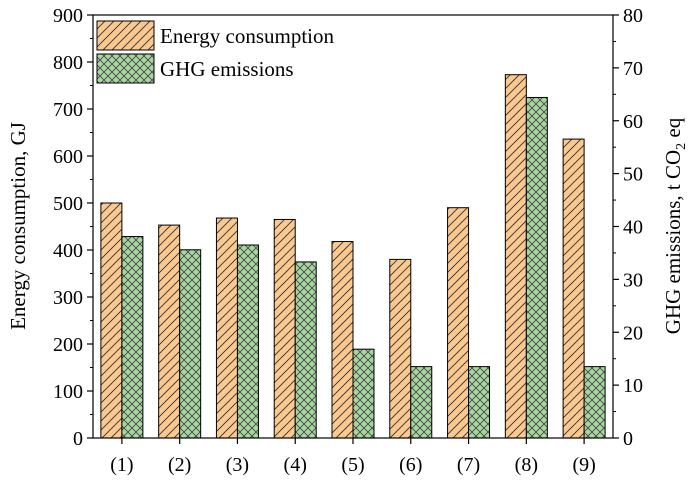 The width and height of the screenshot is (697, 487). Describe the element at coordinates (68, 204) in the screenshot. I see `left-tick-label: 500` at that location.